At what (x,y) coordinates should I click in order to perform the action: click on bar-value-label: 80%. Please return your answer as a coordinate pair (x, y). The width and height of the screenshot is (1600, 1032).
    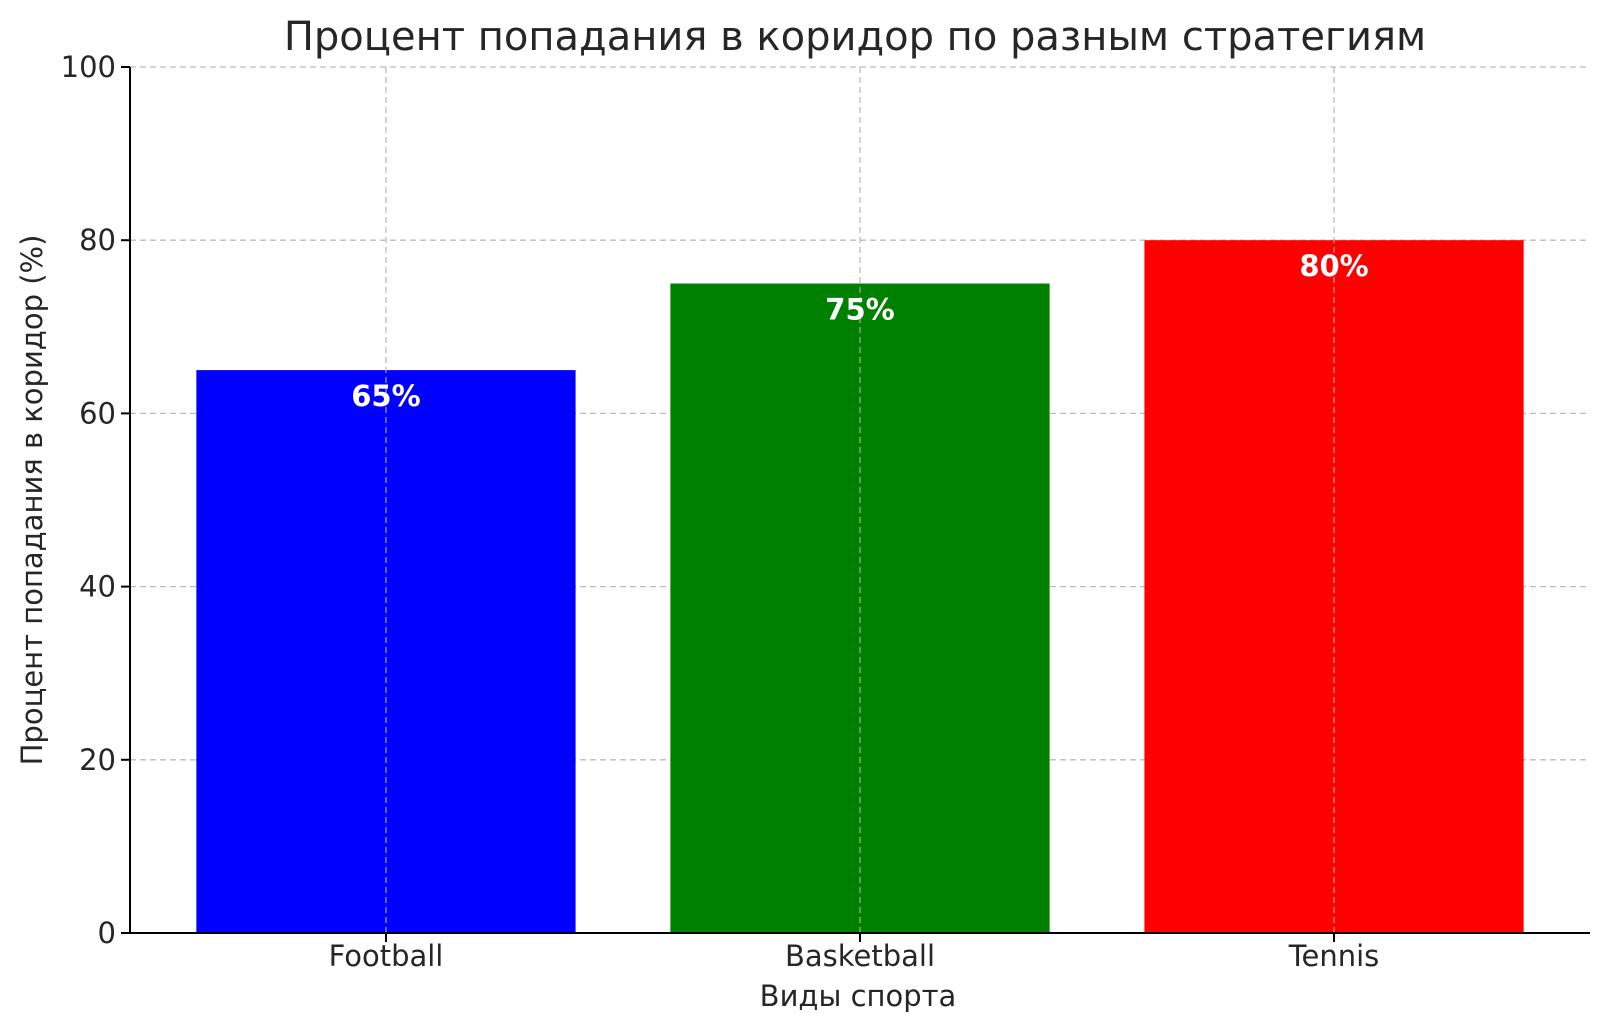
    Looking at the image, I should click on (1333, 266).